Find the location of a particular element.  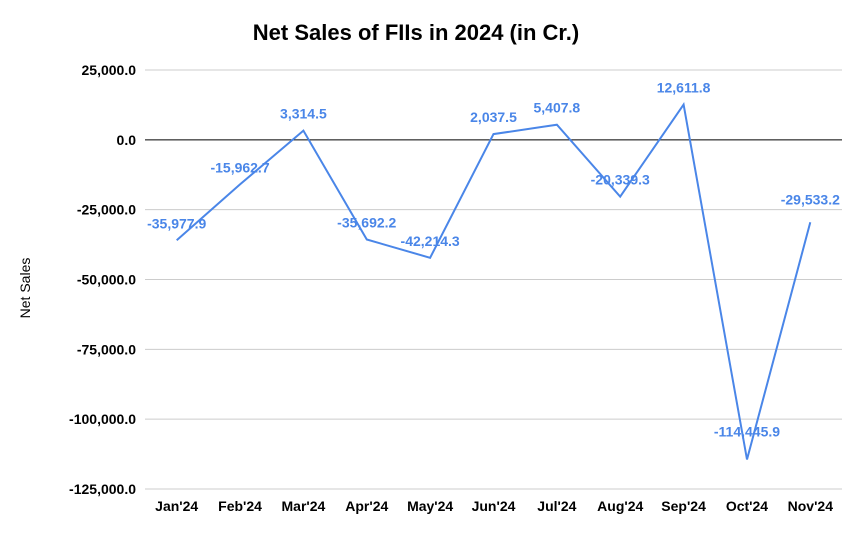

x-tick-label: May'24 is located at coordinates (430, 506).